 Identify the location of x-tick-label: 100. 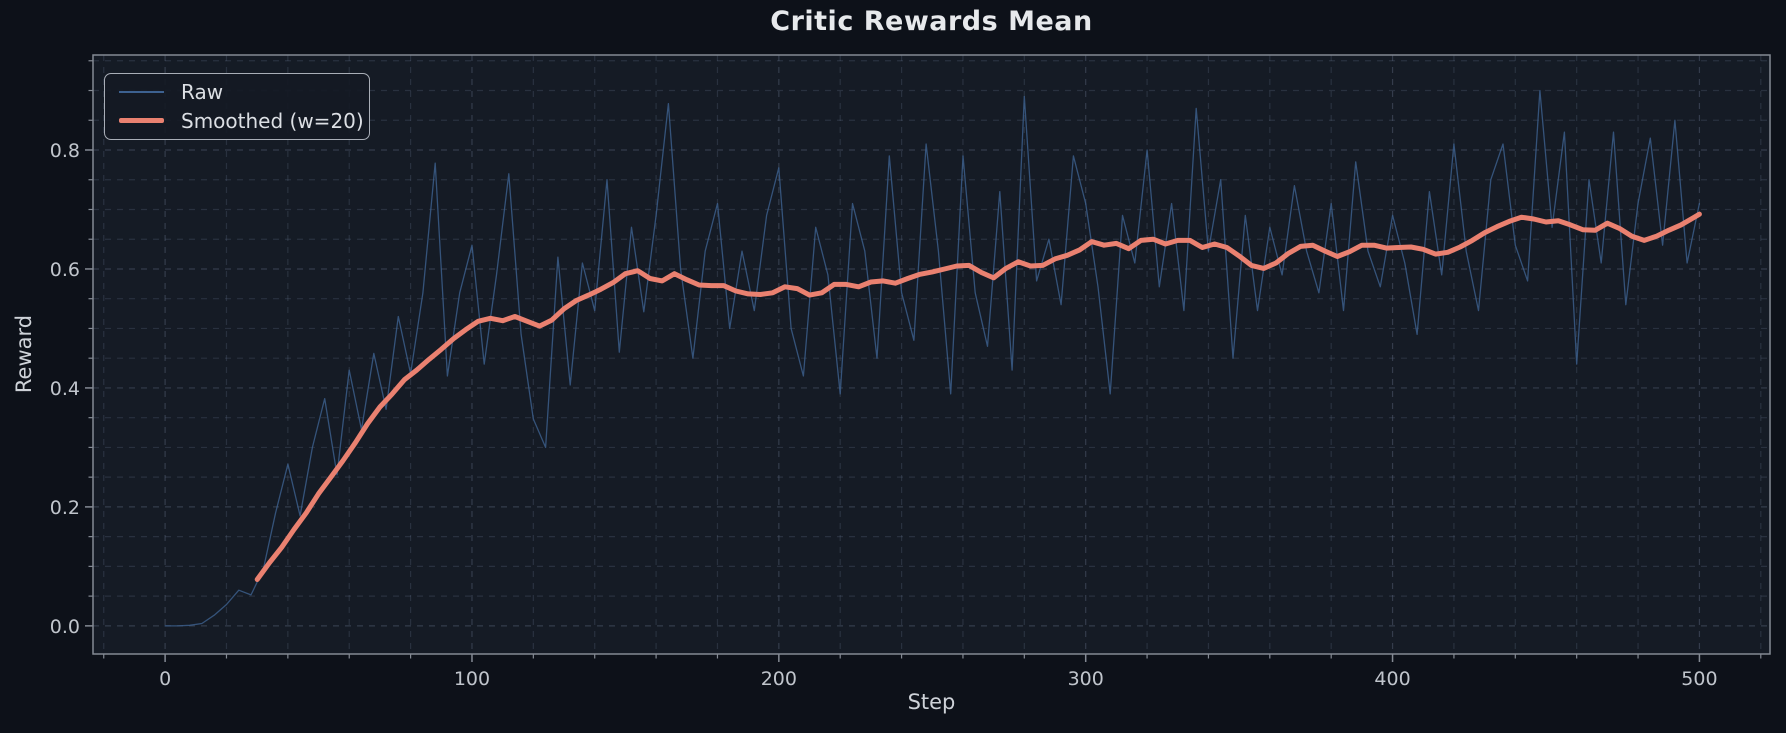
(472, 679).